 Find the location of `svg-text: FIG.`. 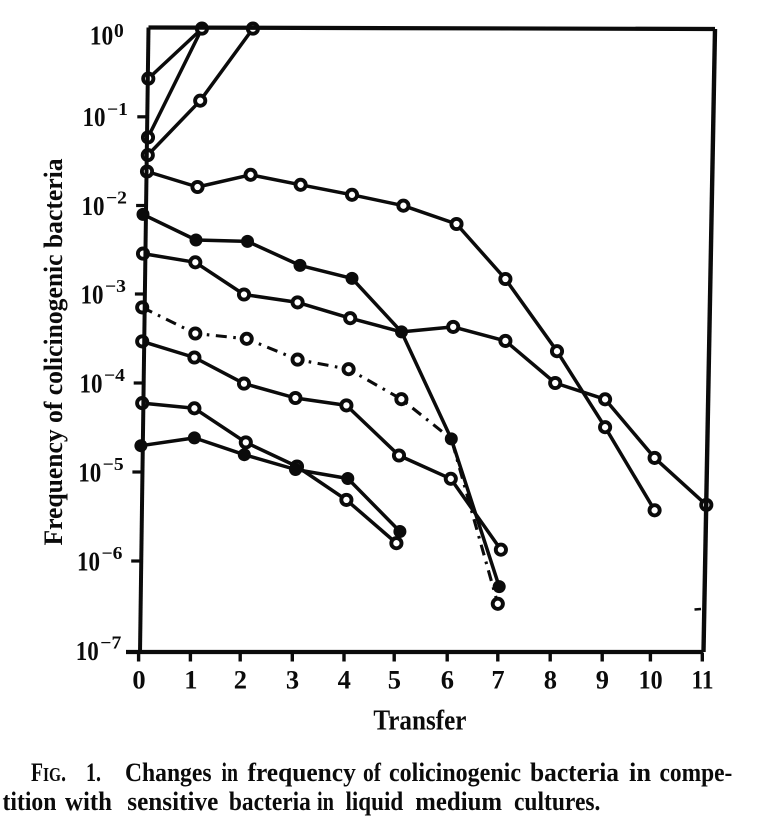

svg-text: FIG. is located at coordinates (48, 772).